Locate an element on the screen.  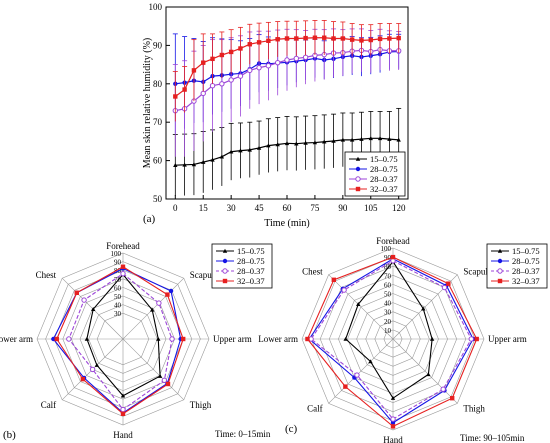
radar-axis-label: Chest is located at coordinates (46, 275).